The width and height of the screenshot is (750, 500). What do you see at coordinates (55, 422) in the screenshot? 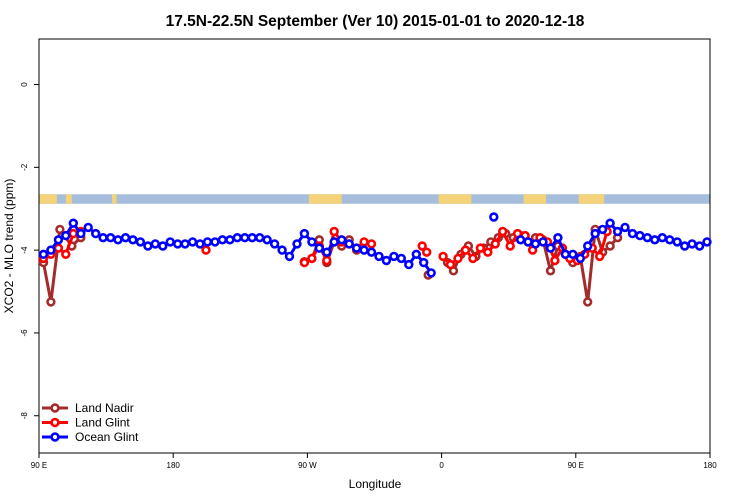
I see `legend-land-glint-marker` at bounding box center [55, 422].